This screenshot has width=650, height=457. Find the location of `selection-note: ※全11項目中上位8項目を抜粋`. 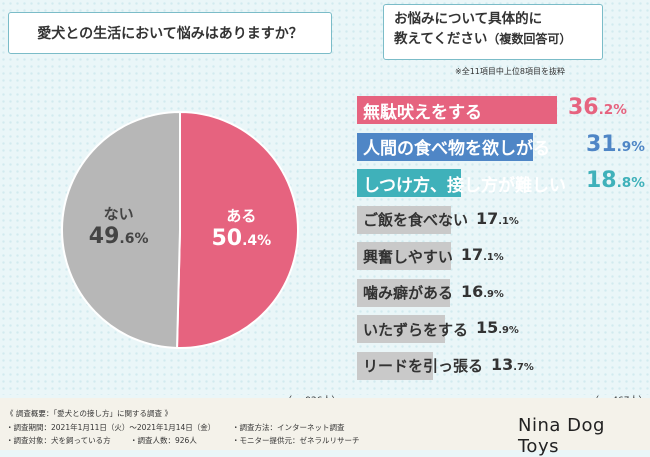

selection-note: ※全11項目中上位8項目を抜粋 is located at coordinates (510, 71).